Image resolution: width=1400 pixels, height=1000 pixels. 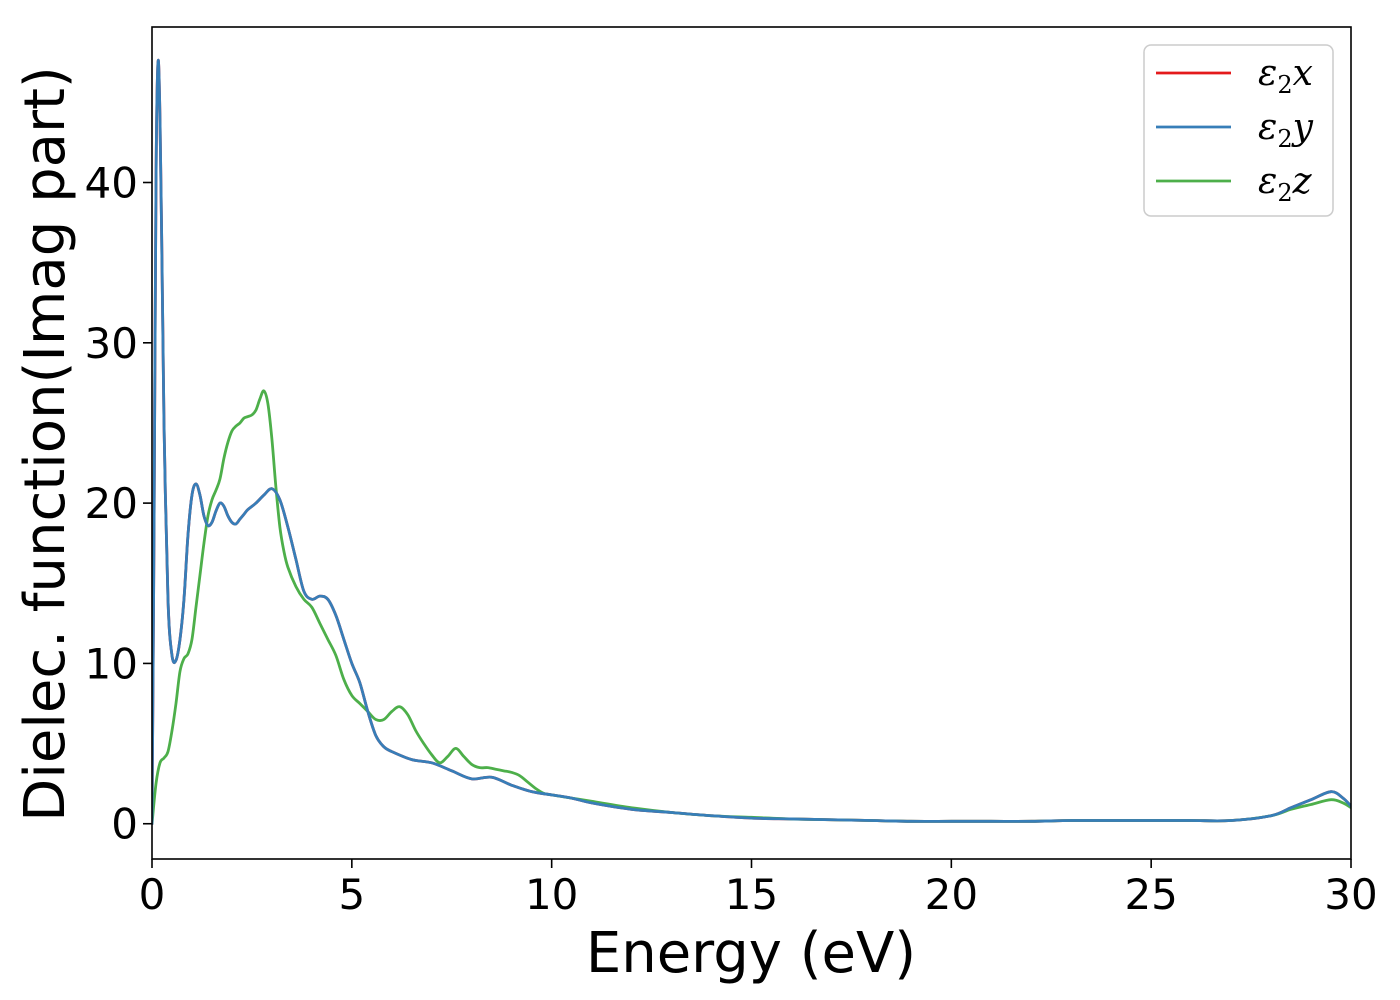 I want to click on legend: ε2x ε2y ε2z, so click(x=1238, y=130).